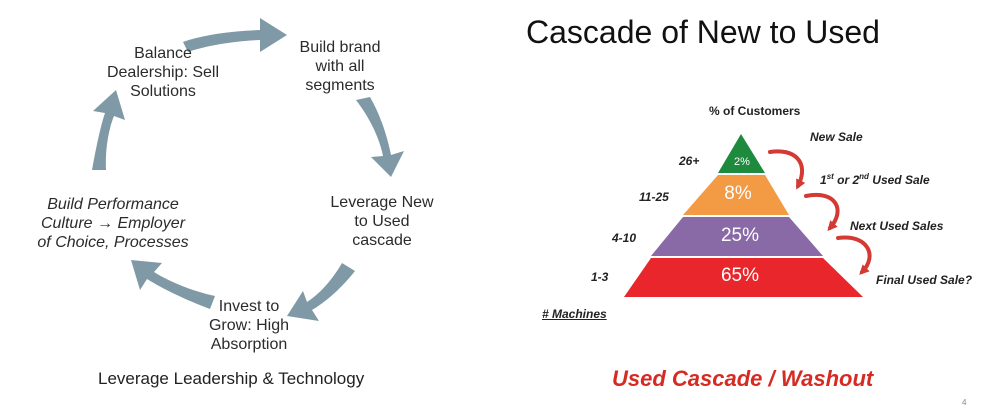 The image size is (1000, 409). Describe the element at coordinates (755, 111) in the screenshot. I see `pct-header: % of Customers` at that location.